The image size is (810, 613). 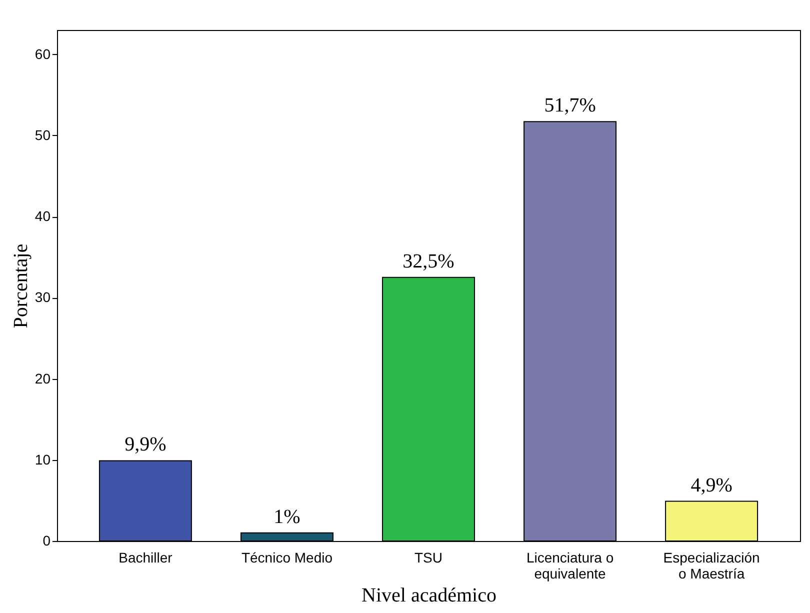 What do you see at coordinates (42, 378) in the screenshot?
I see `y-tick-label: 20` at bounding box center [42, 378].